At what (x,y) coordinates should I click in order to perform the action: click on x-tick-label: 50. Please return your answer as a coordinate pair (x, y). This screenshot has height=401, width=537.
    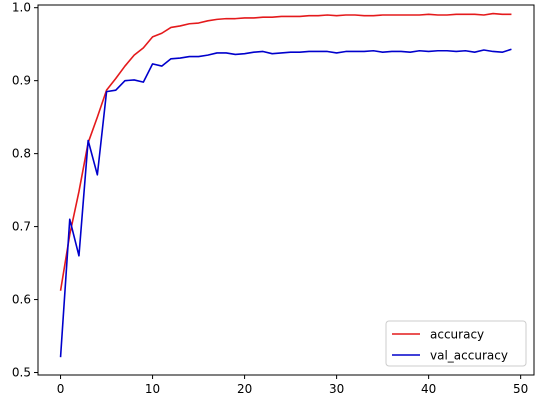
    Looking at the image, I should click on (520, 389).